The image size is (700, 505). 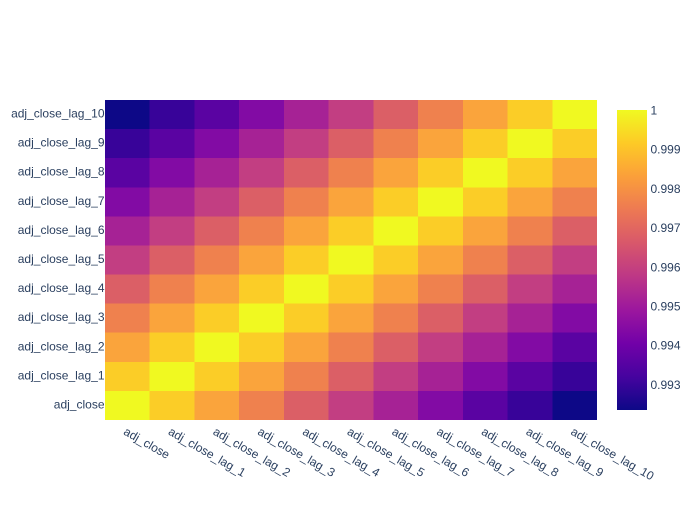 What do you see at coordinates (666, 228) in the screenshot?
I see `svg-text: 0.997` at bounding box center [666, 228].